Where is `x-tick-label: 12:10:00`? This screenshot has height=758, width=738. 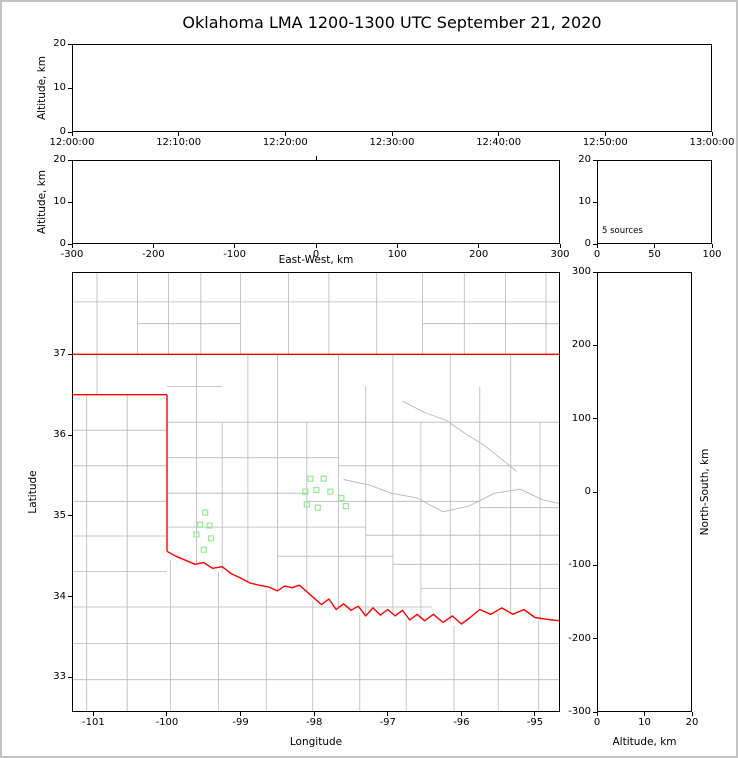
x-tick-label: 12:10:00 is located at coordinates (179, 142).